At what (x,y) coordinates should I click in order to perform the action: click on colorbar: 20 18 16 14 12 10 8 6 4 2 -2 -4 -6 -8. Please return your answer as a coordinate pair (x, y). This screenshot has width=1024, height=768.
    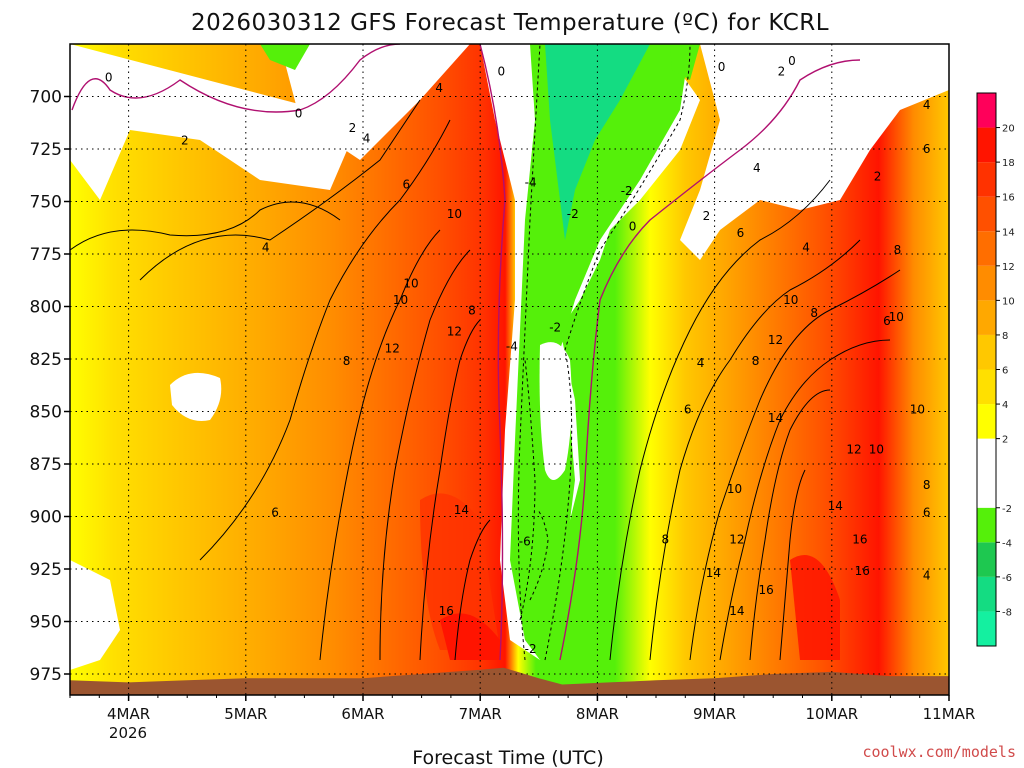
    Looking at the image, I should click on (995, 369).